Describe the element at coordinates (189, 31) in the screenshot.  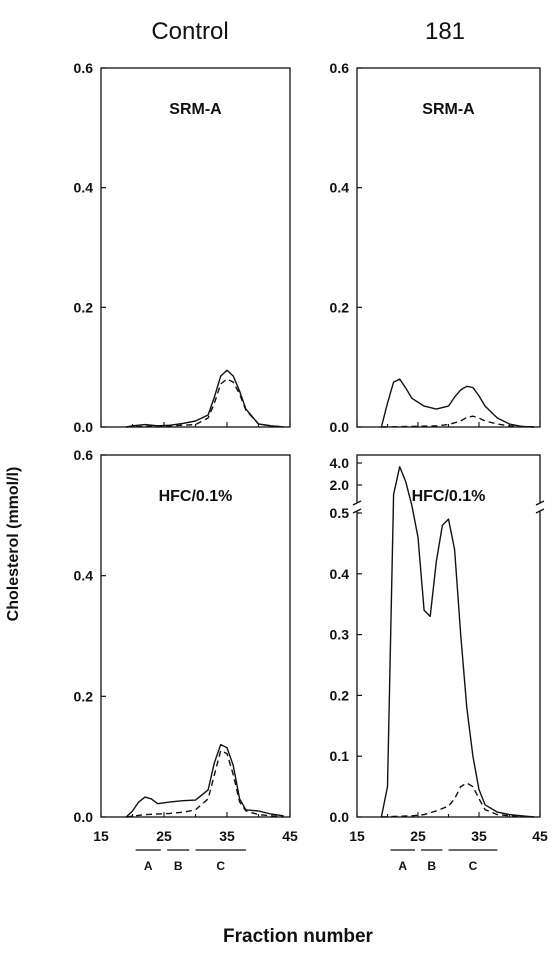
I see `column-title-control: Control` at that location.